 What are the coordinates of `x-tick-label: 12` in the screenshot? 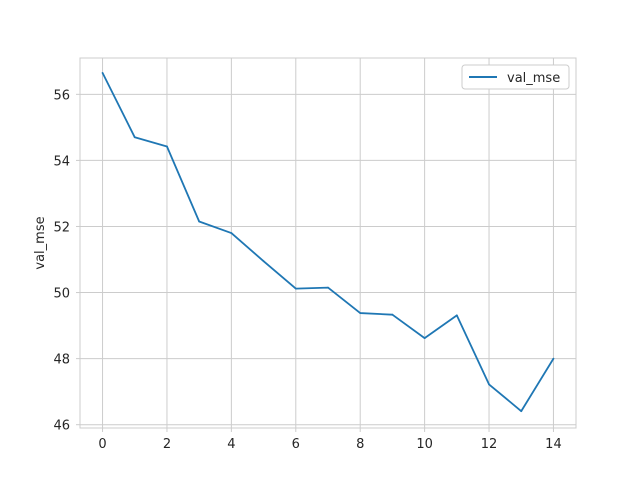 It's located at (489, 444).